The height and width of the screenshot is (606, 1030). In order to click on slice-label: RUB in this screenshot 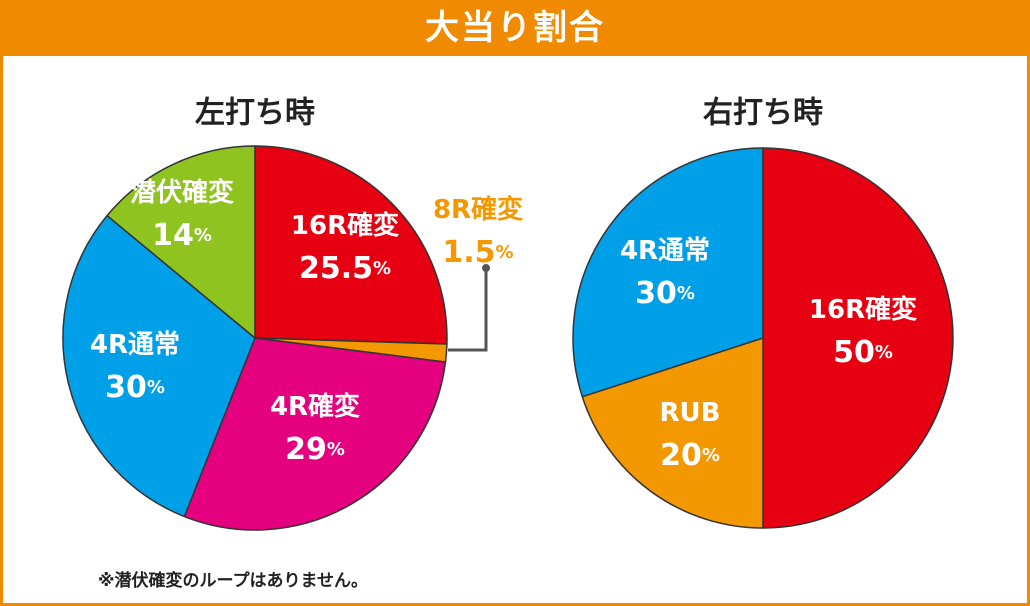, I will do `click(690, 413)`.